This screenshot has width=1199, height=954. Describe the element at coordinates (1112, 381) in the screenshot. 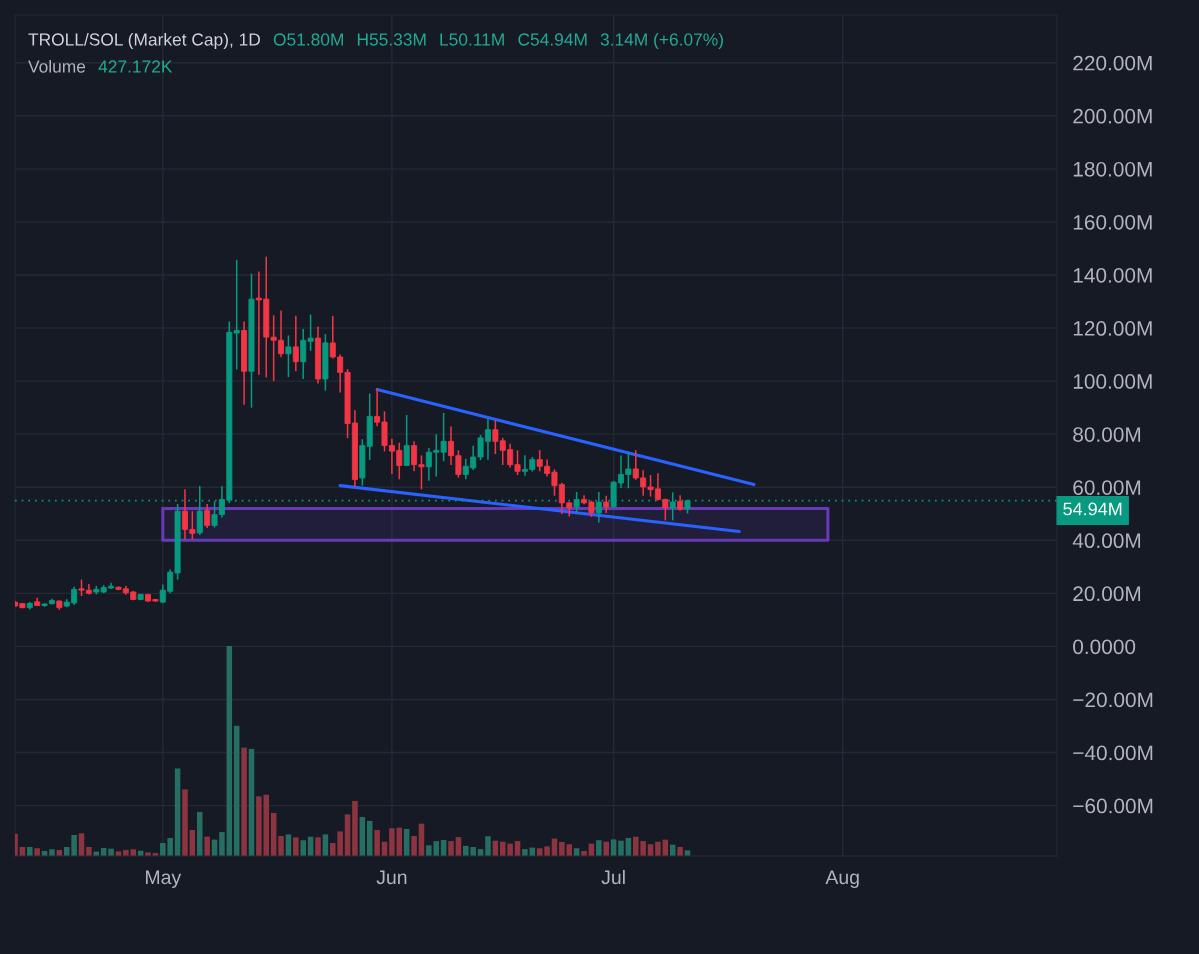

I see `y-tick-label: 100.00M` at that location.